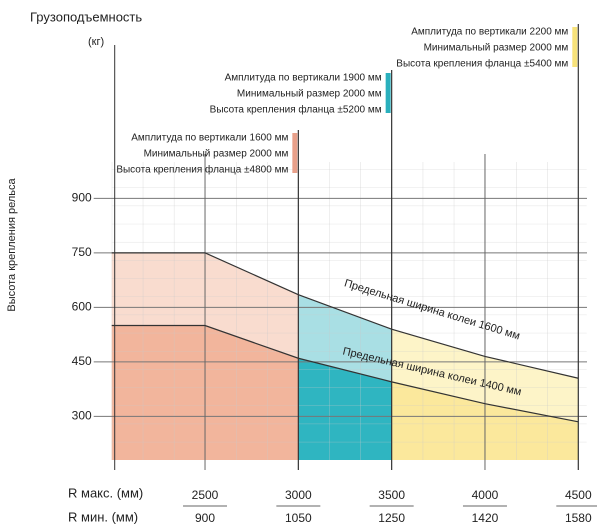 The image size is (597, 529). Describe the element at coordinates (578, 495) in the screenshot. I see `x-tick-label: 4500` at that location.